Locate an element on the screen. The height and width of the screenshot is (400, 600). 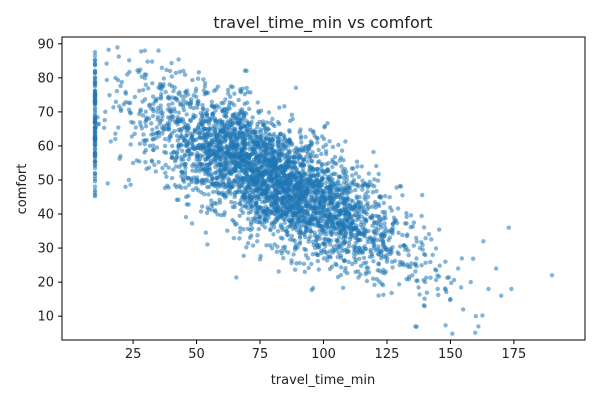
x-tick-label: 100 is located at coordinates (323, 354).